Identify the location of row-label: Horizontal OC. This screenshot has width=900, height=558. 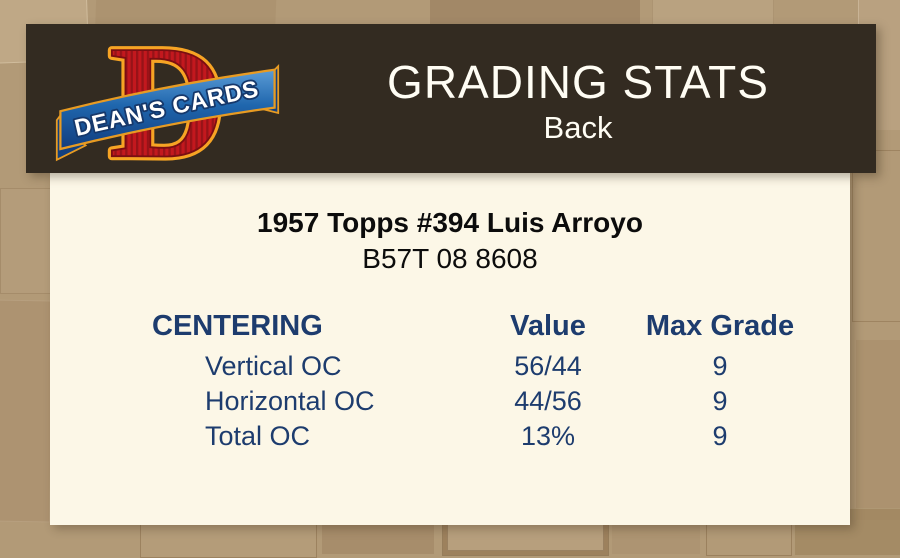
(290, 401).